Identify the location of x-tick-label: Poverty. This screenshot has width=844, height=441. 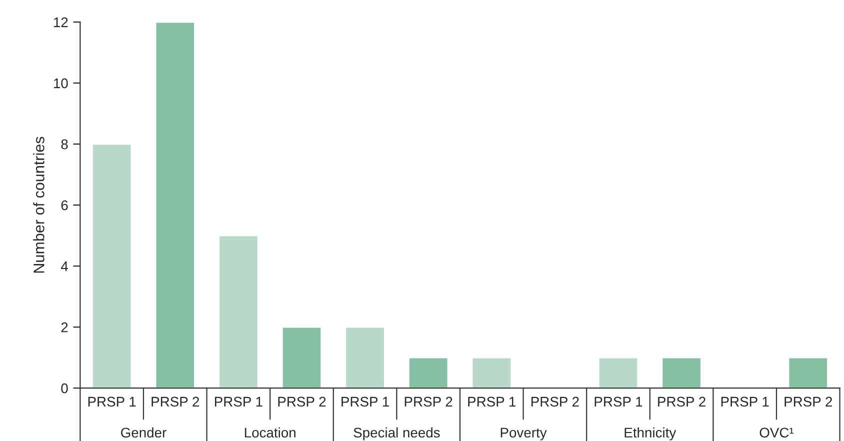
(523, 434).